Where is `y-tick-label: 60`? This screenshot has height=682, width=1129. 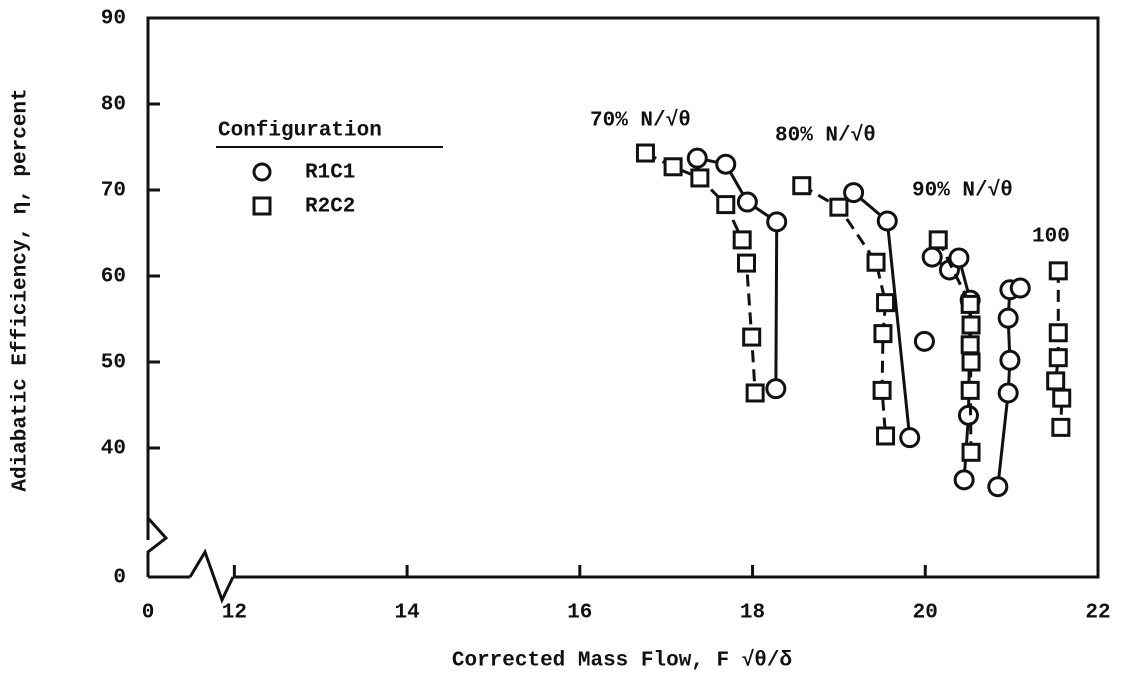 y-tick-label: 60 is located at coordinates (113, 277).